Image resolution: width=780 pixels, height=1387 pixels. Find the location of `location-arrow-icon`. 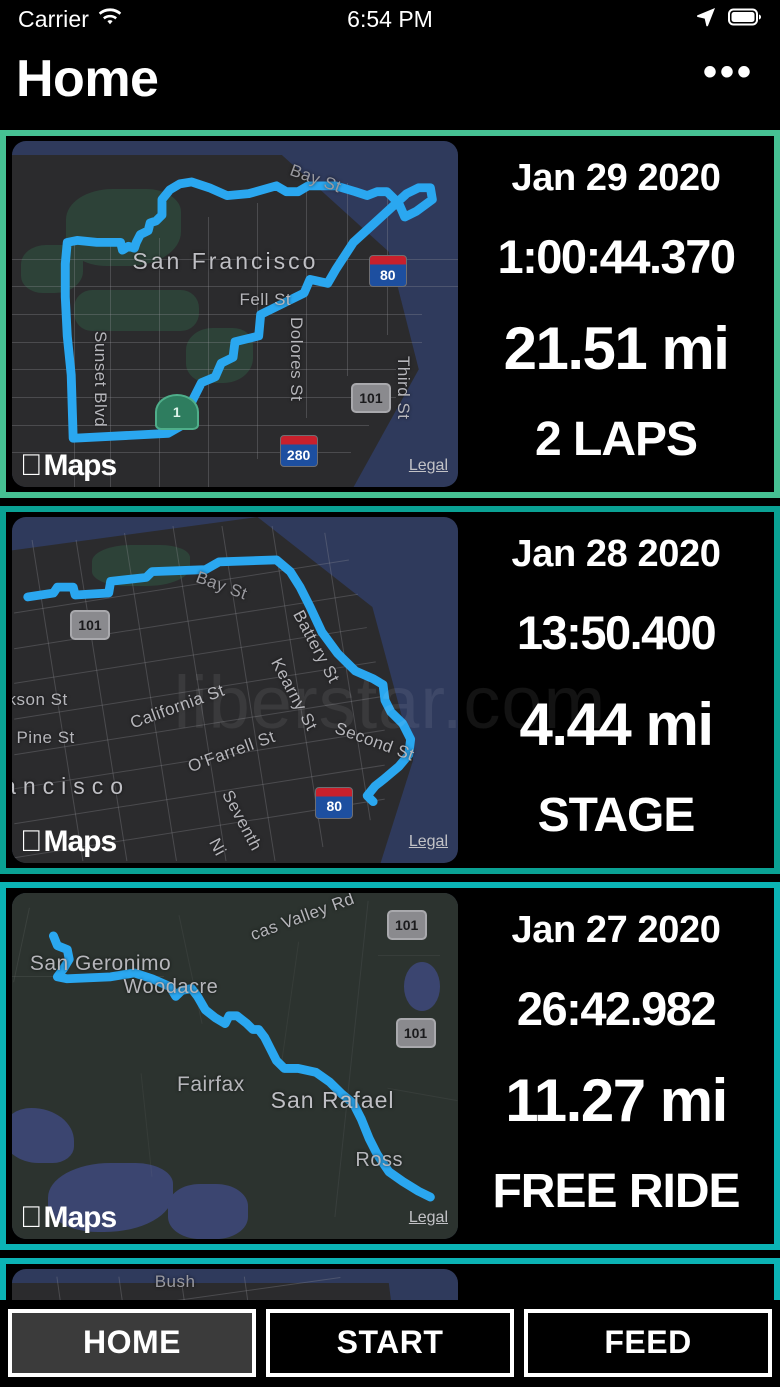

location-arrow-icon is located at coordinates (706, 19).